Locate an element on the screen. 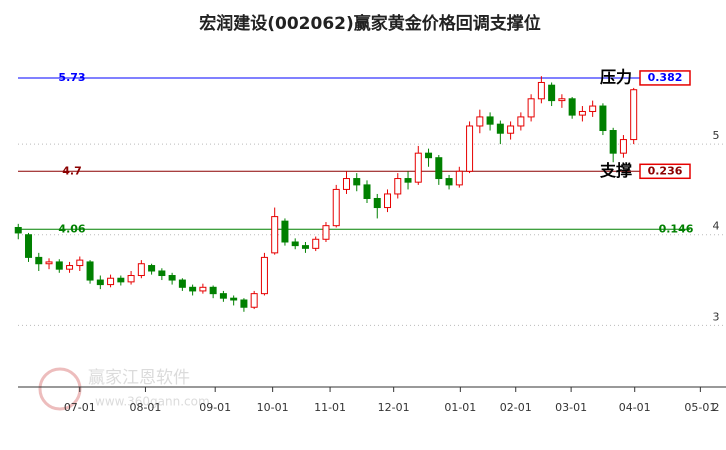 The image size is (726, 450). x-tick-label: 07-01 is located at coordinates (80, 407).